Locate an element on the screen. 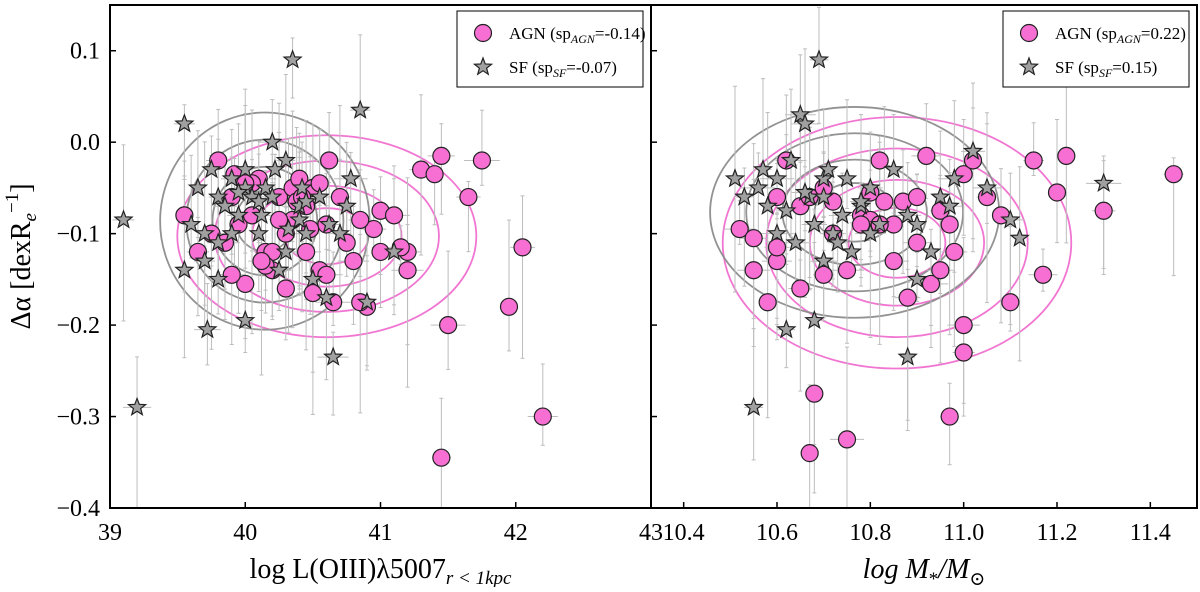 This screenshot has height=592, width=1200. y-tick-label: −0.1 is located at coordinates (78, 235).